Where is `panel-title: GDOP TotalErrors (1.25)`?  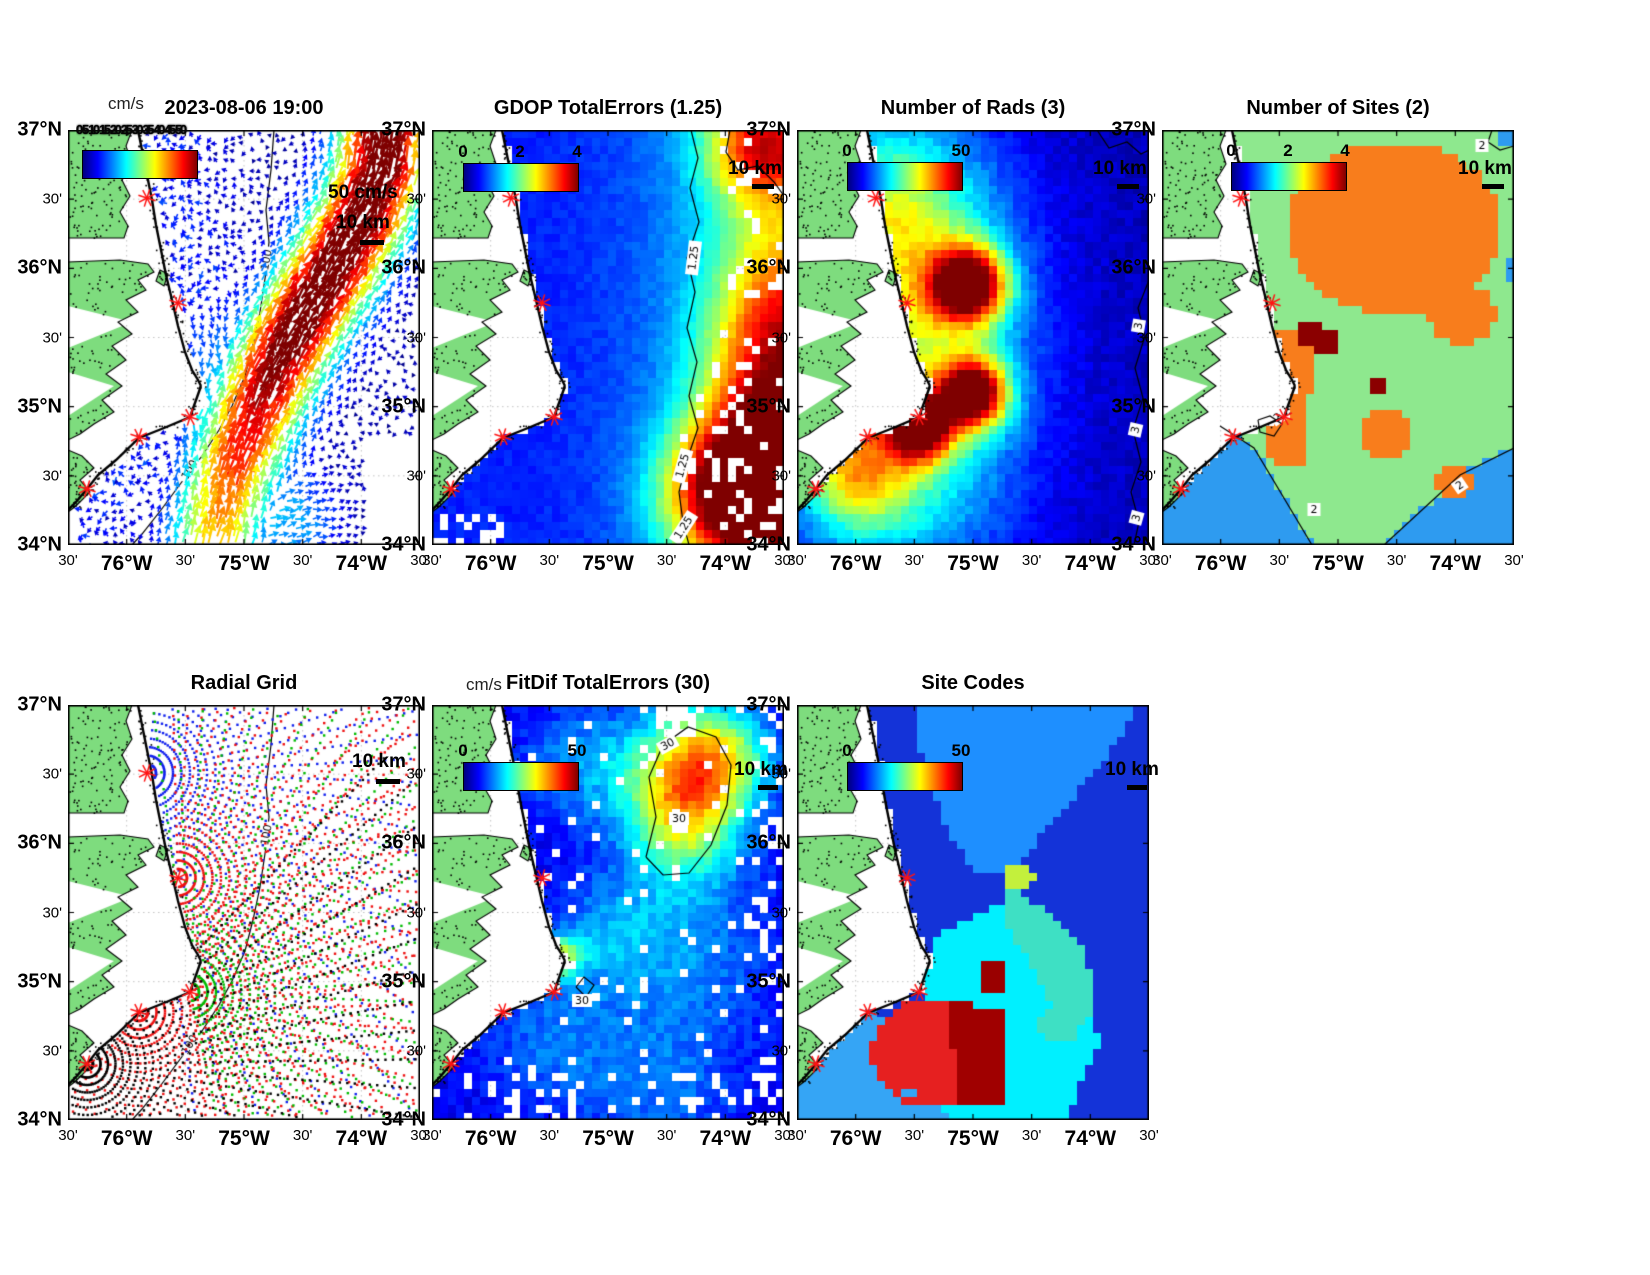 panel-title: GDOP TotalErrors (1.25) is located at coordinates (608, 108).